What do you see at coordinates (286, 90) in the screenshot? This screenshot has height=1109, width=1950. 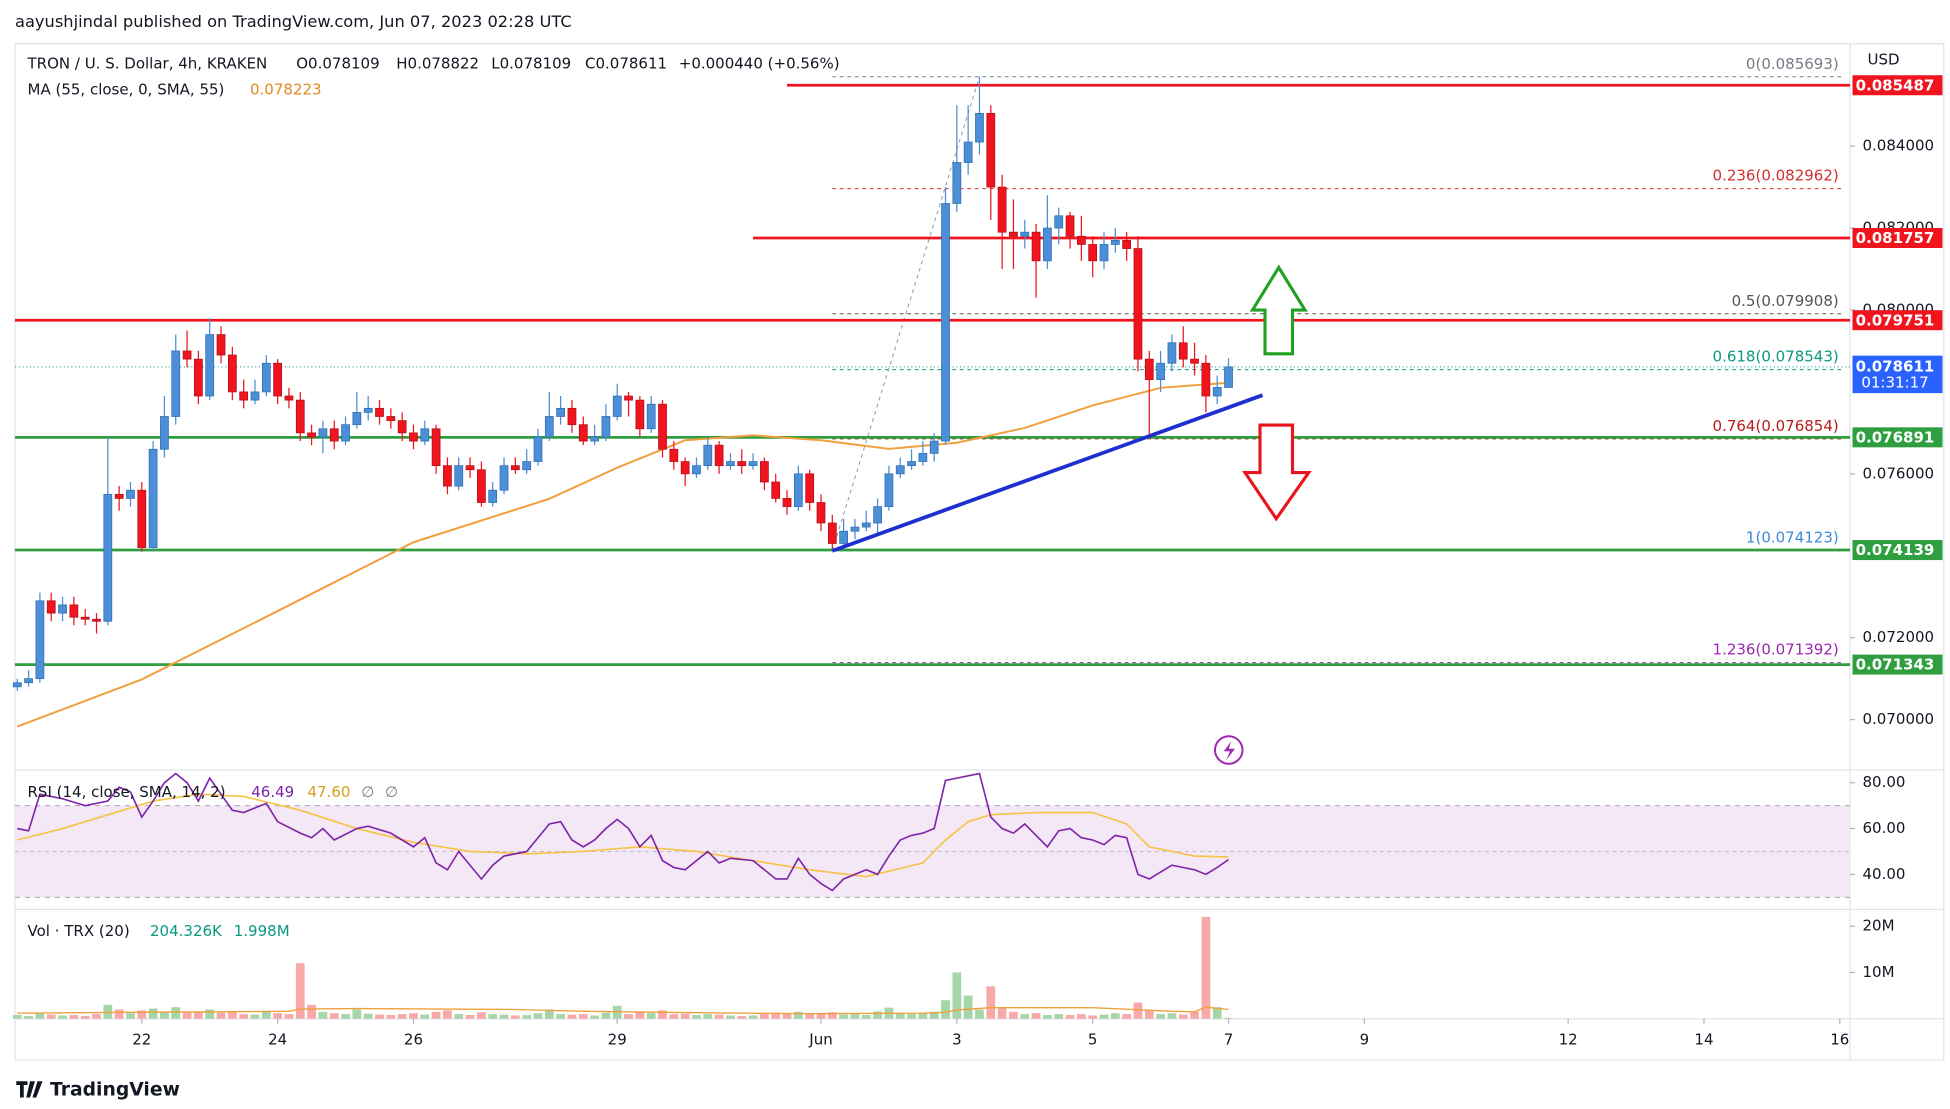 I see `ma-legend-value: 0.078223` at bounding box center [286, 90].